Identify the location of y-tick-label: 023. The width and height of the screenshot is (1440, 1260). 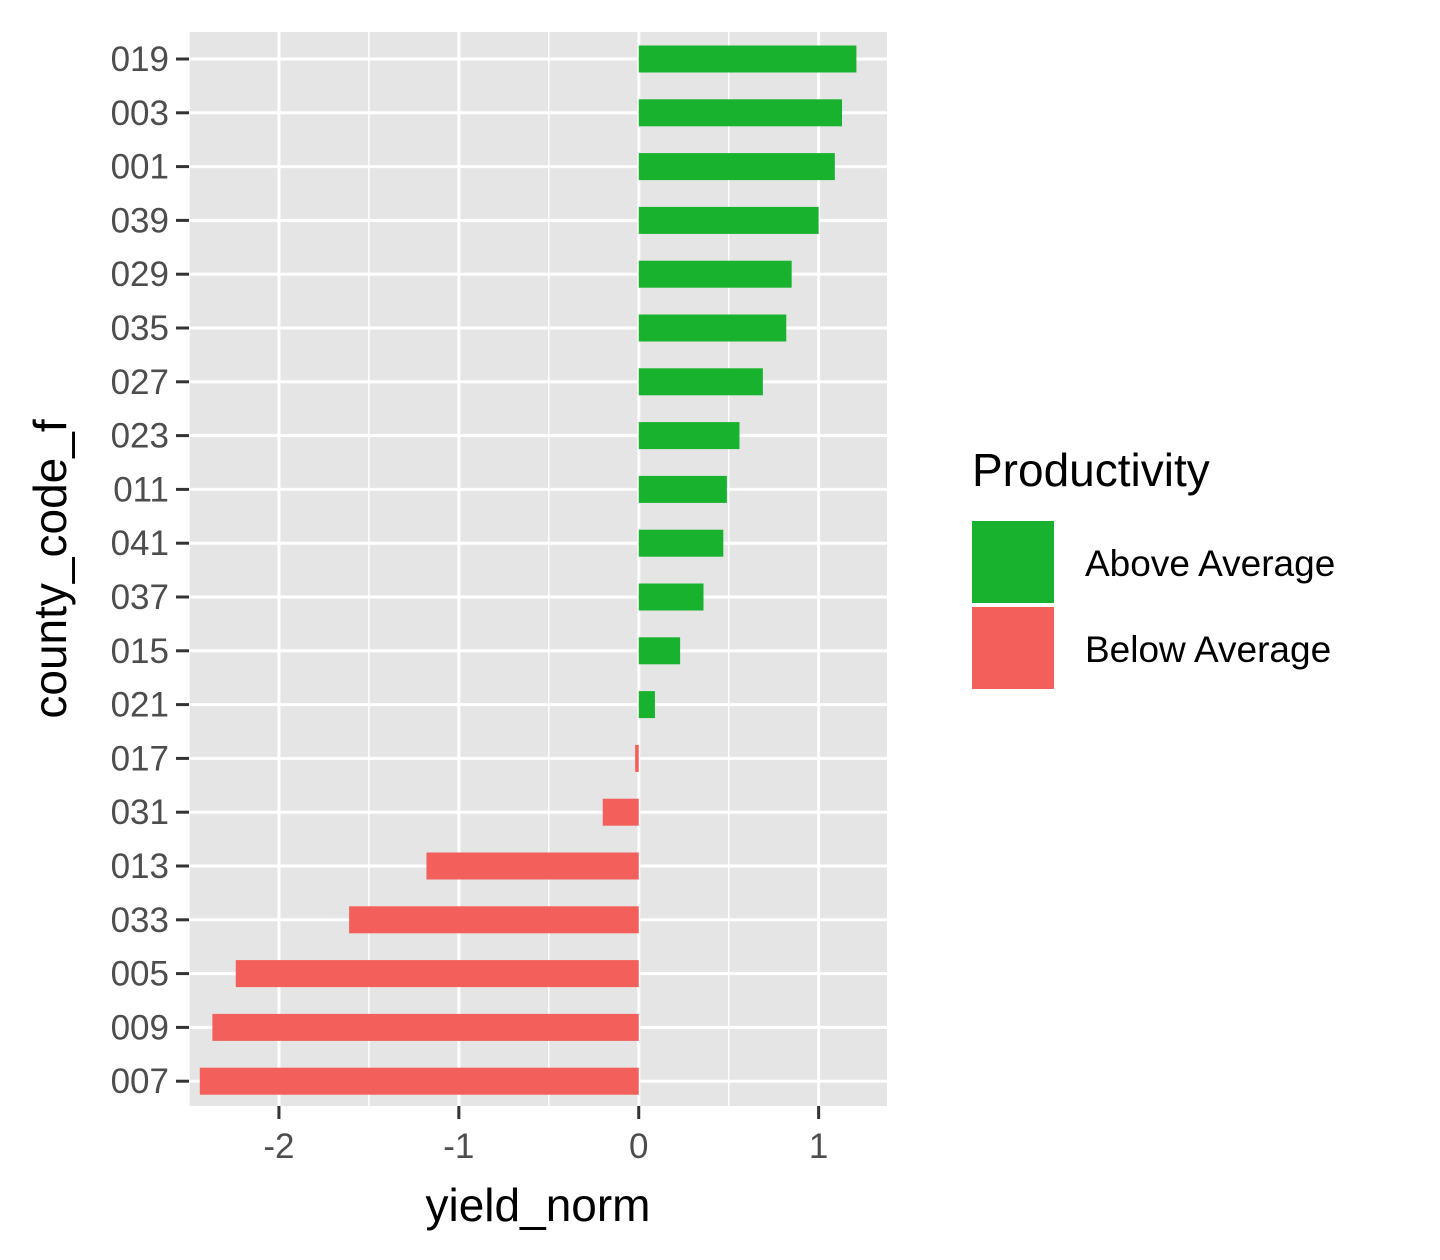
(140, 436).